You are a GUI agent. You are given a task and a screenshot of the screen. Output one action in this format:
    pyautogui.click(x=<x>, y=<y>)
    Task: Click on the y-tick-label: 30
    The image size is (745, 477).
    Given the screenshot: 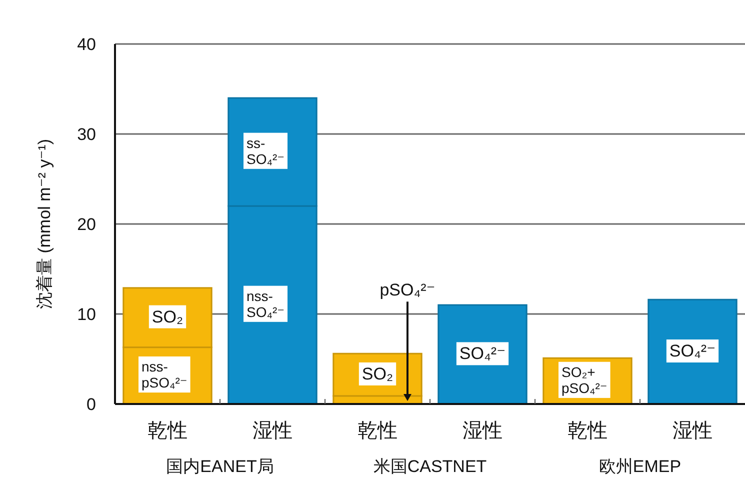 What is the action you would take?
    pyautogui.click(x=86, y=134)
    